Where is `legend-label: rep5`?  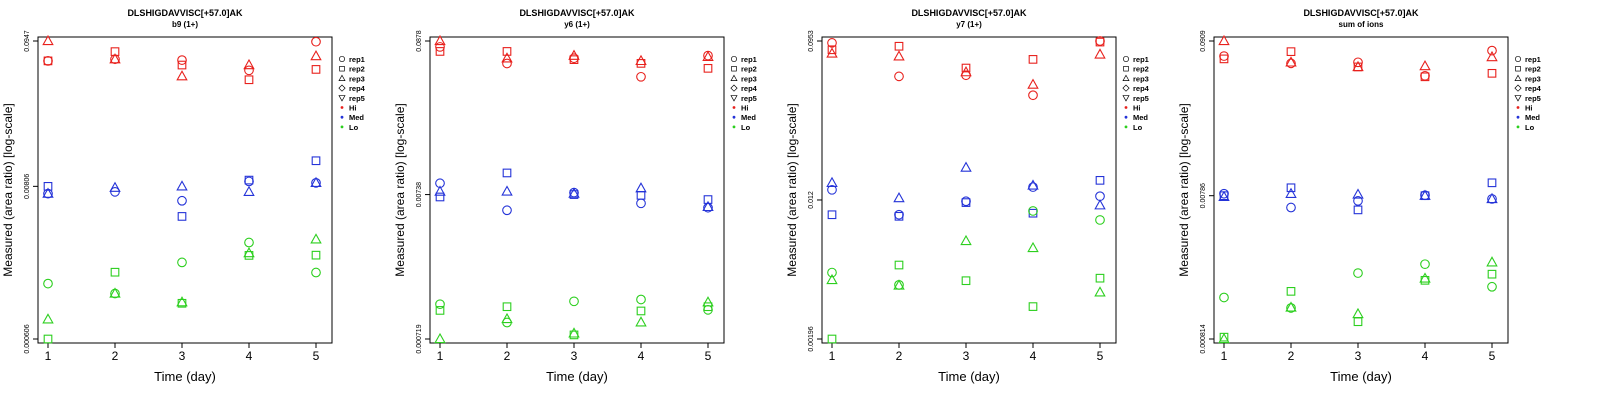 legend-label: rep5 is located at coordinates (749, 98).